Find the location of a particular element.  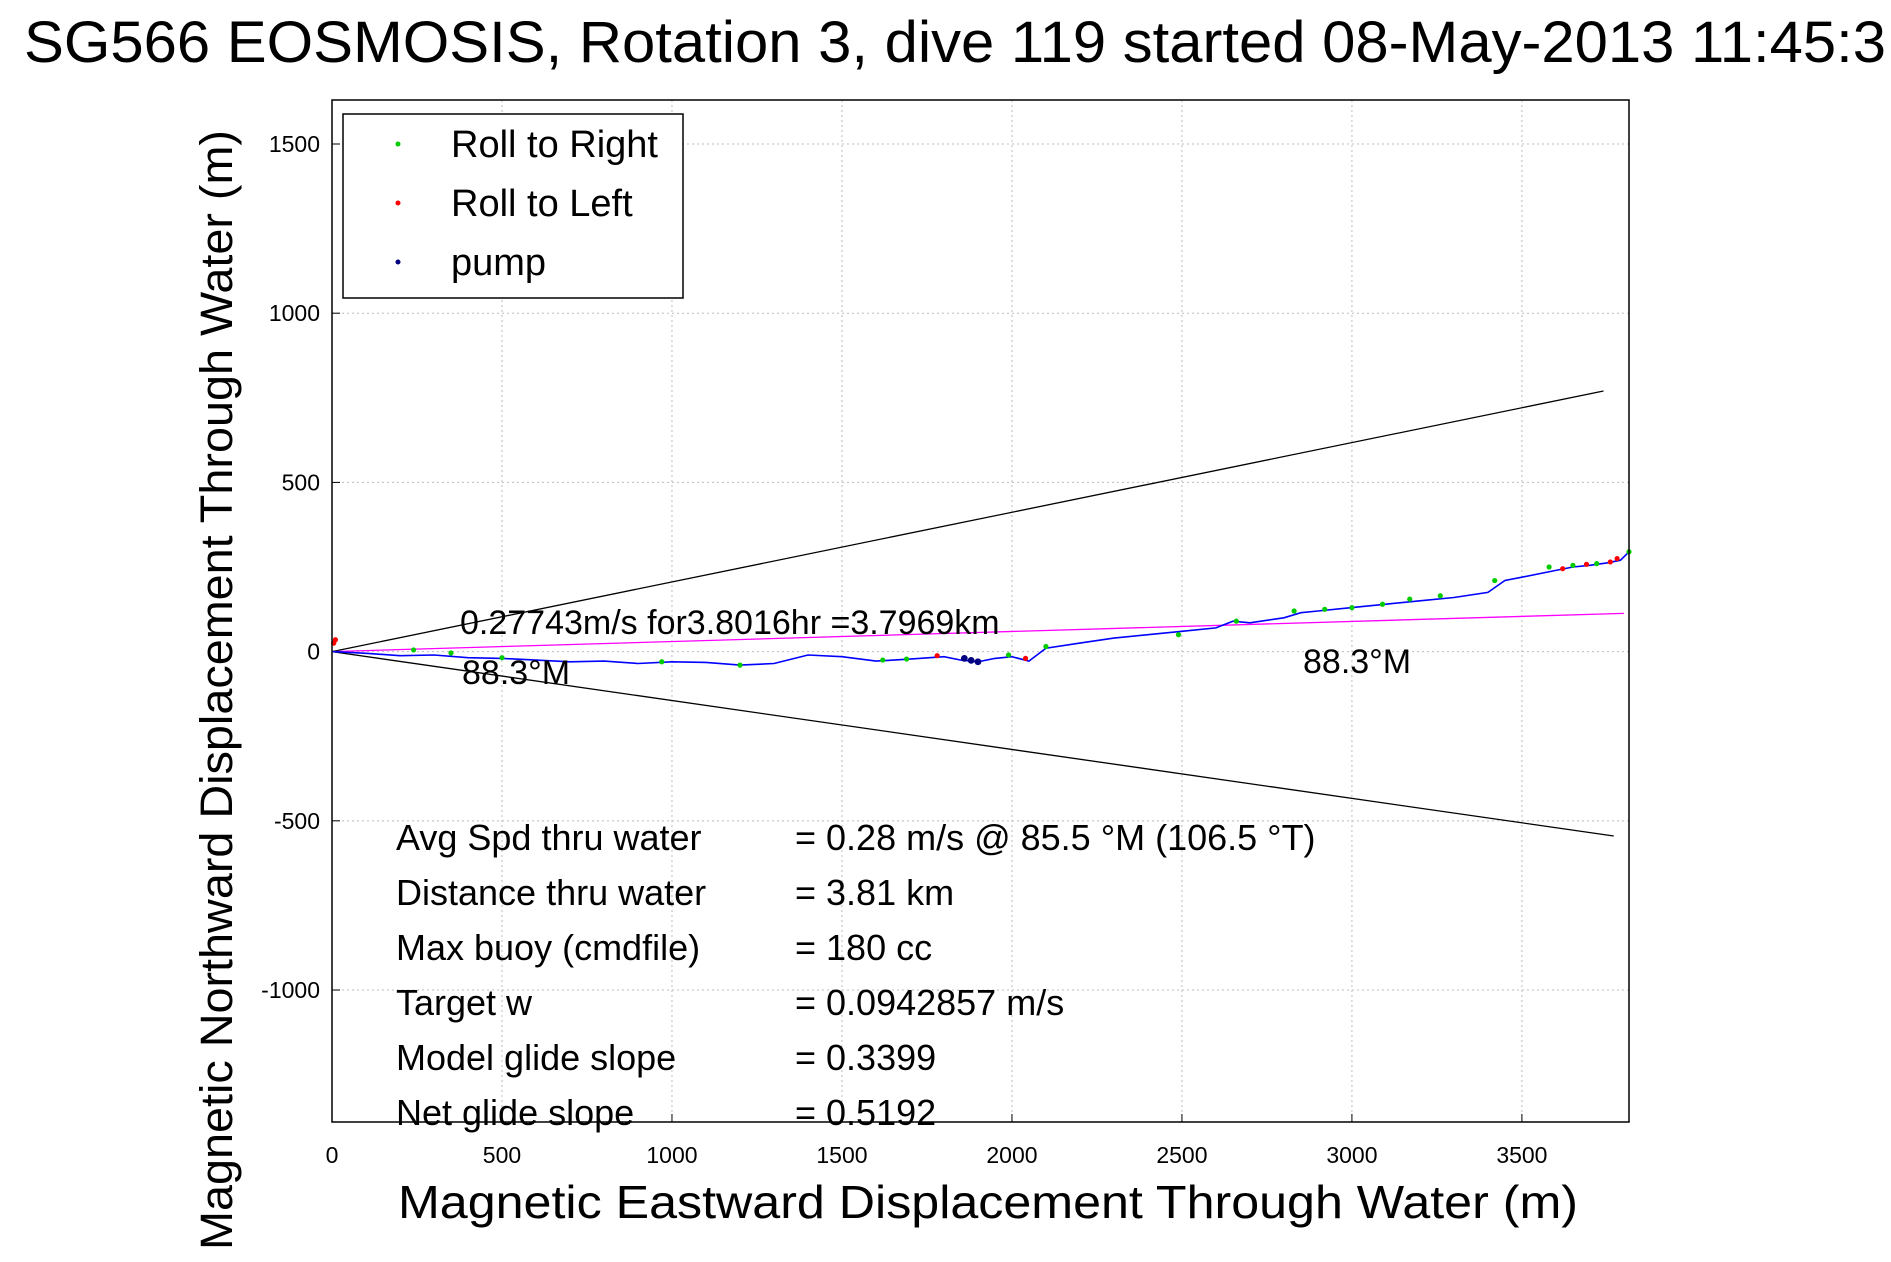

legend-label: pump is located at coordinates (498, 263).